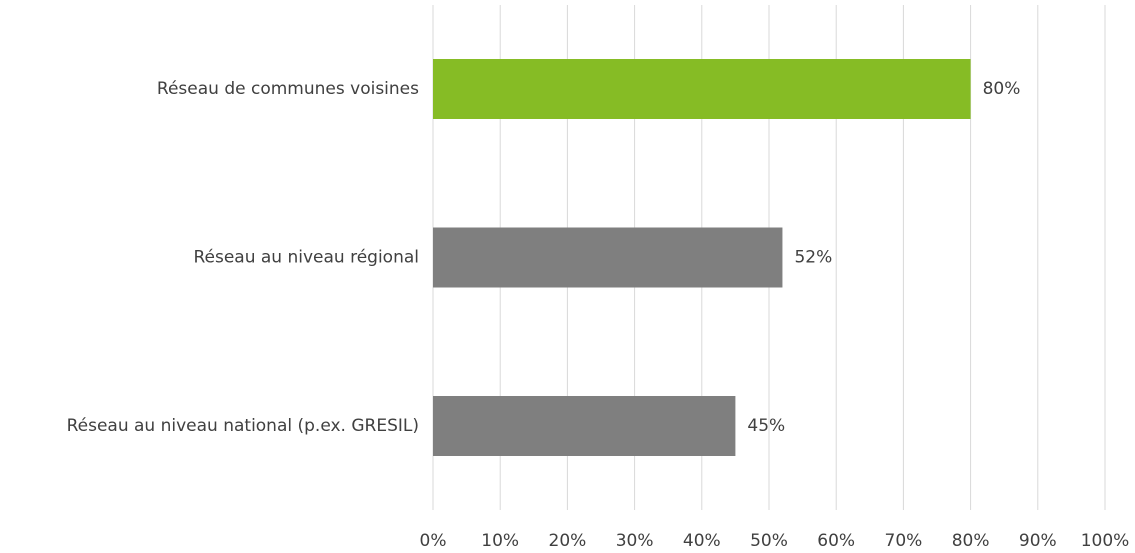  I want to click on x-tick-label: 90%, so click(1038, 541).